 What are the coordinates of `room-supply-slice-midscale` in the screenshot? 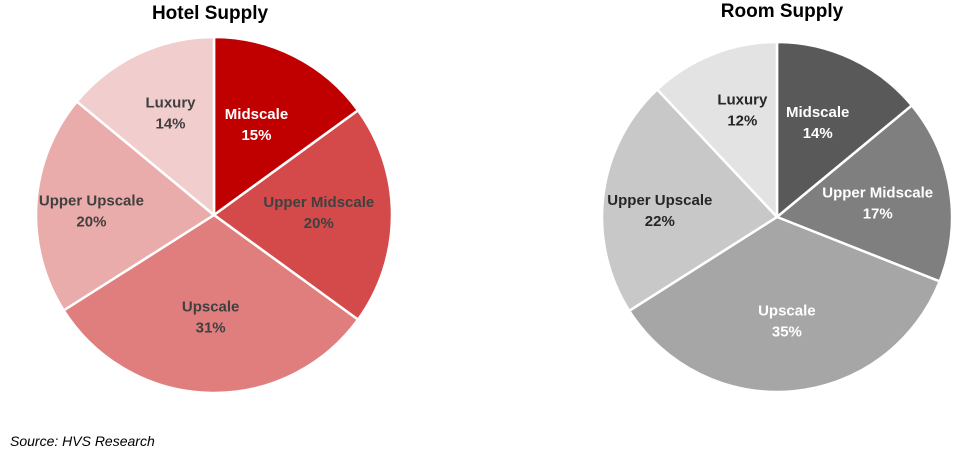 It's located at (844, 129).